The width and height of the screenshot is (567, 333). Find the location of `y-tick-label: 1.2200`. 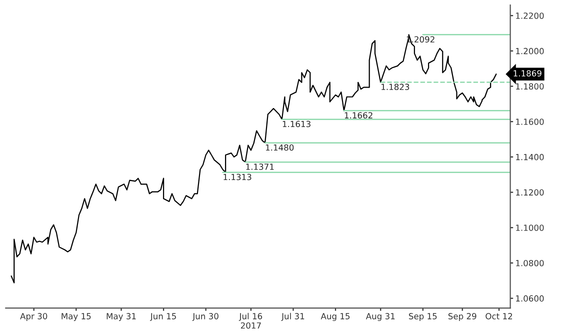

y-tick-label: 1.2200 is located at coordinates (530, 15).